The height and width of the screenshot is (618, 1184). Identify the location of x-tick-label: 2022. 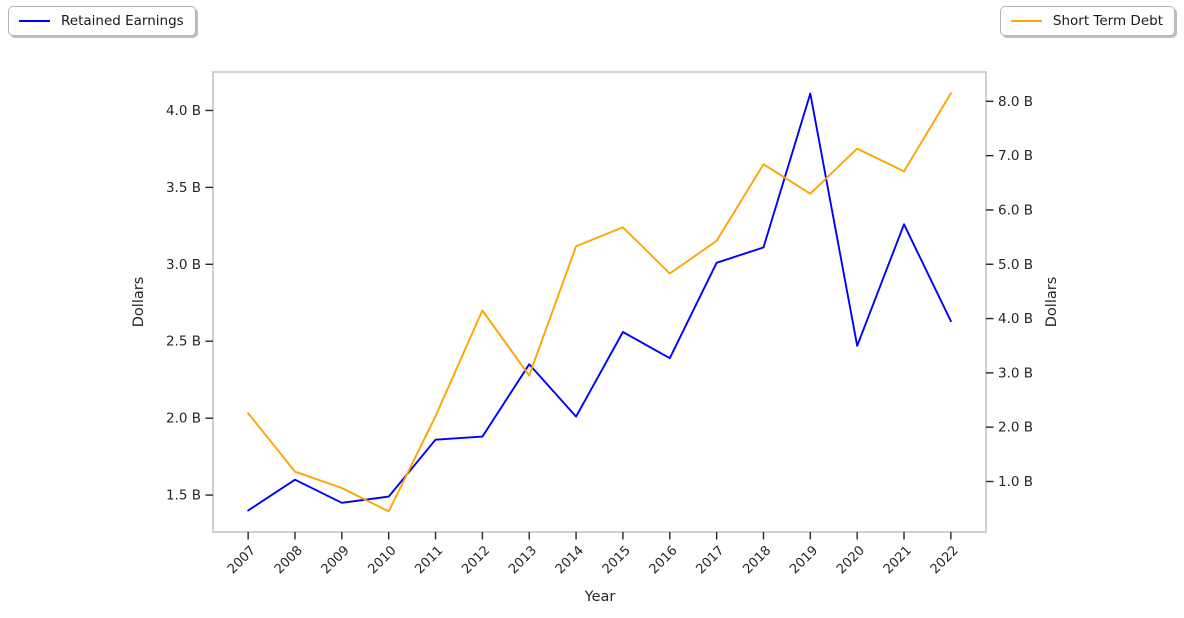
(945, 560).